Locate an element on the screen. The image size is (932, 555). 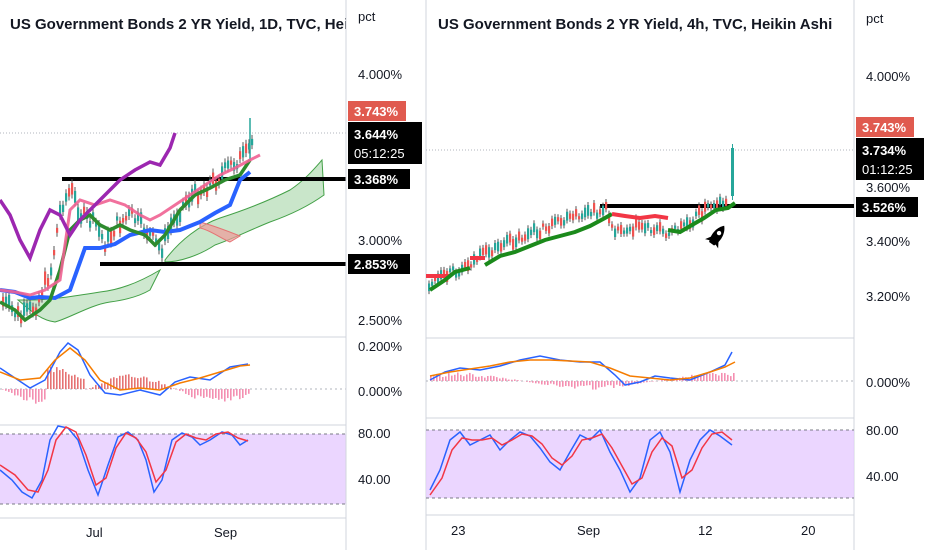
left-tag-countdown: 05:12:25 is located at coordinates (379, 153).